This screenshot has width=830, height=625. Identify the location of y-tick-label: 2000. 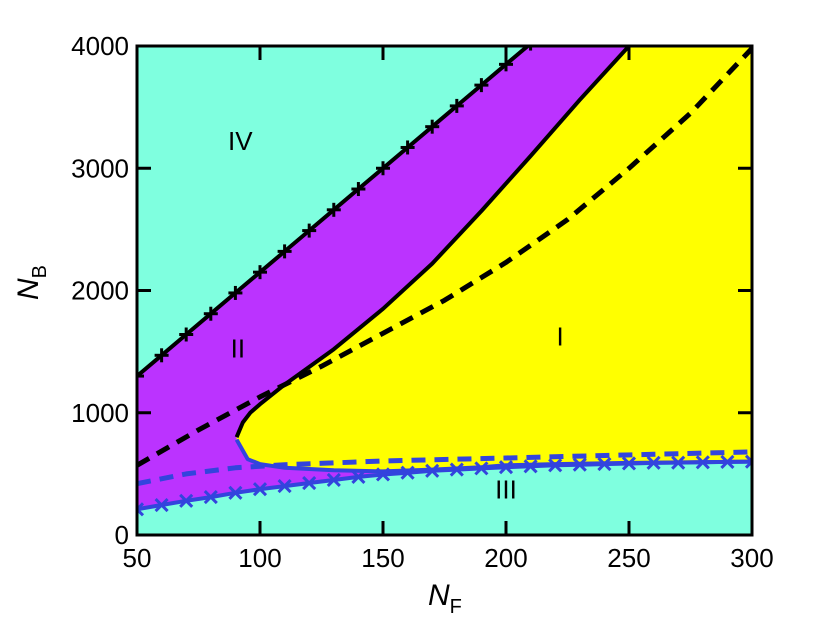
(100, 291).